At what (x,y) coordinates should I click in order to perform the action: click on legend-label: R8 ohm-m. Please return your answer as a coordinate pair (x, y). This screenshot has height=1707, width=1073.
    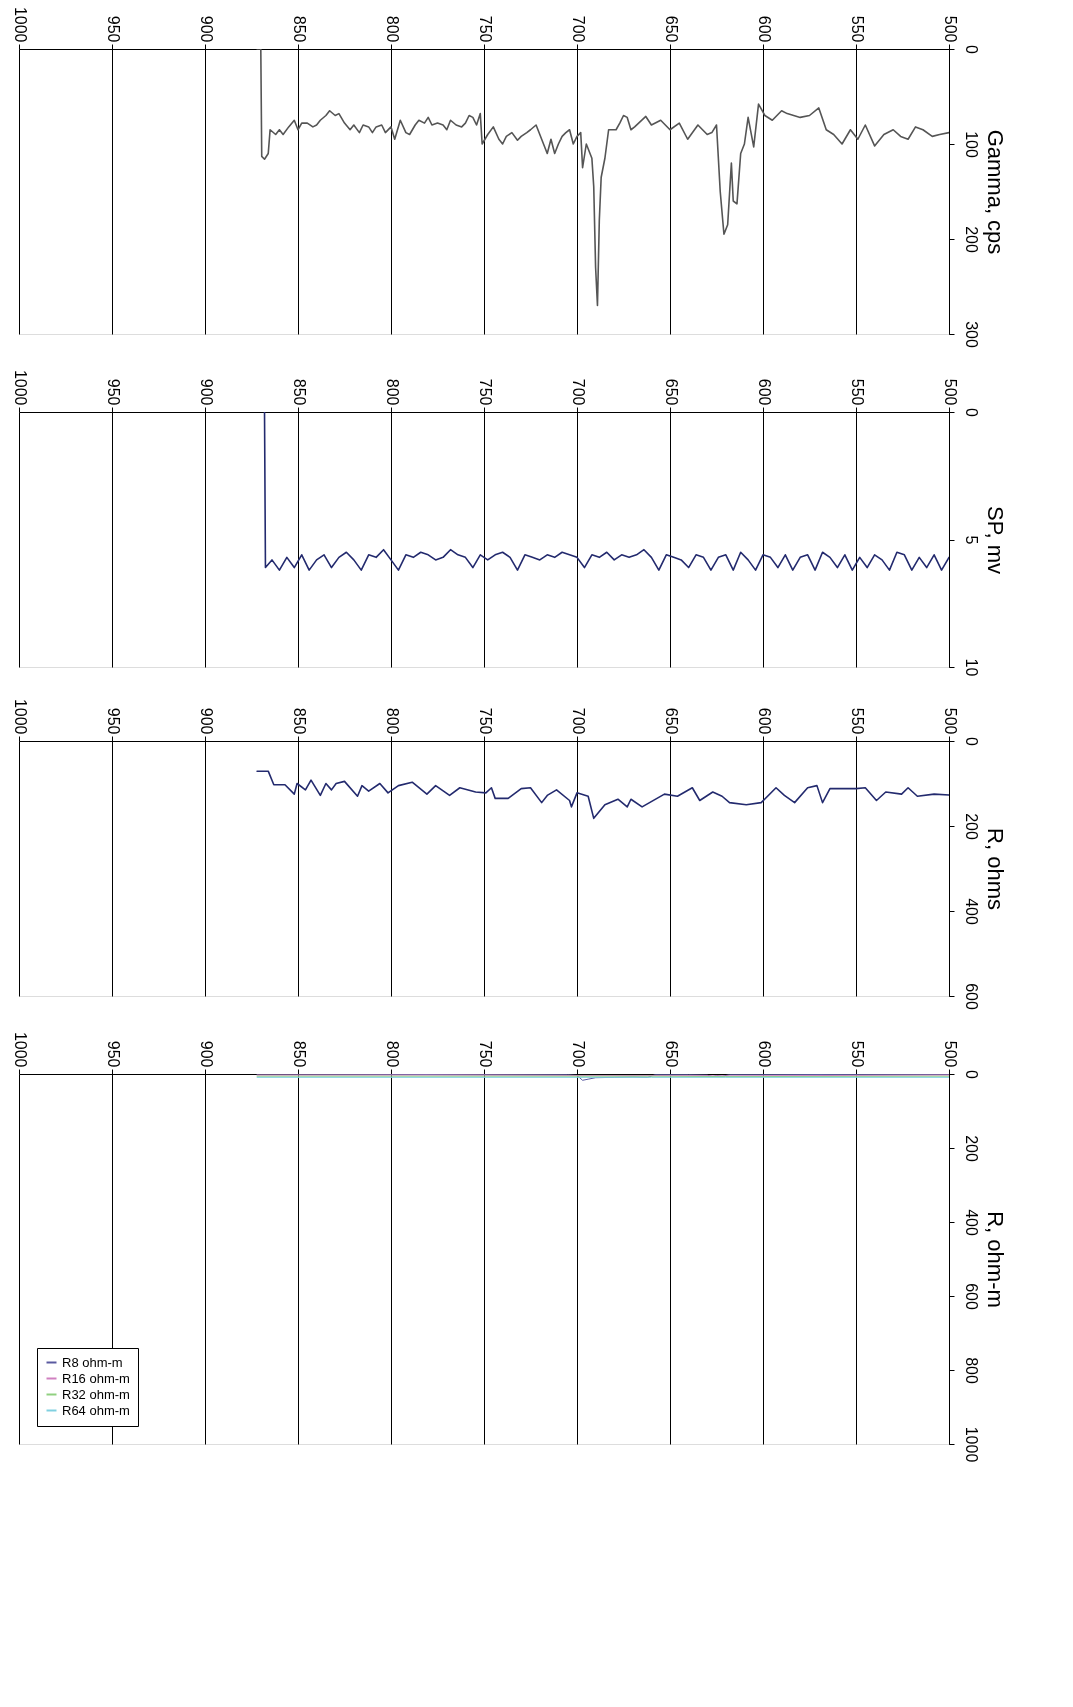
    Looking at the image, I should click on (92, 1362).